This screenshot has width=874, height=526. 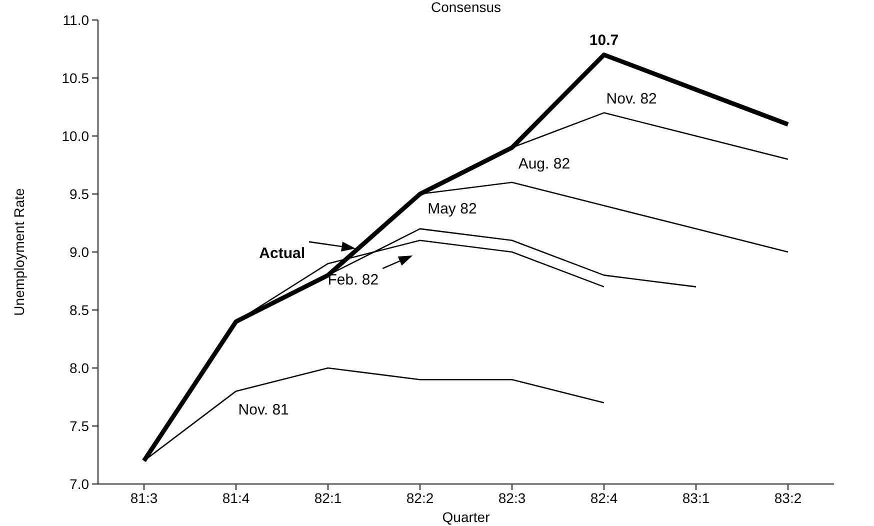 What do you see at coordinates (696, 498) in the screenshot?
I see `x-tick-label: 83:1` at bounding box center [696, 498].